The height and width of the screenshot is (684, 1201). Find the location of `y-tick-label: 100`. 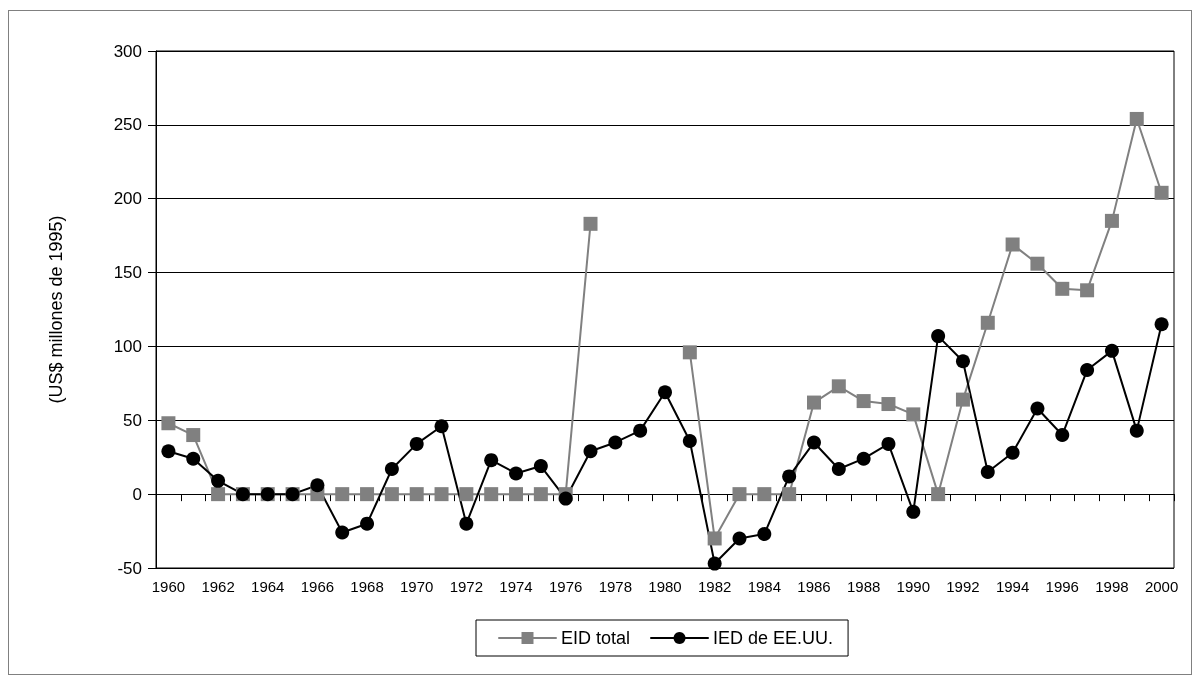

y-tick-label: 100 is located at coordinates (127, 346).